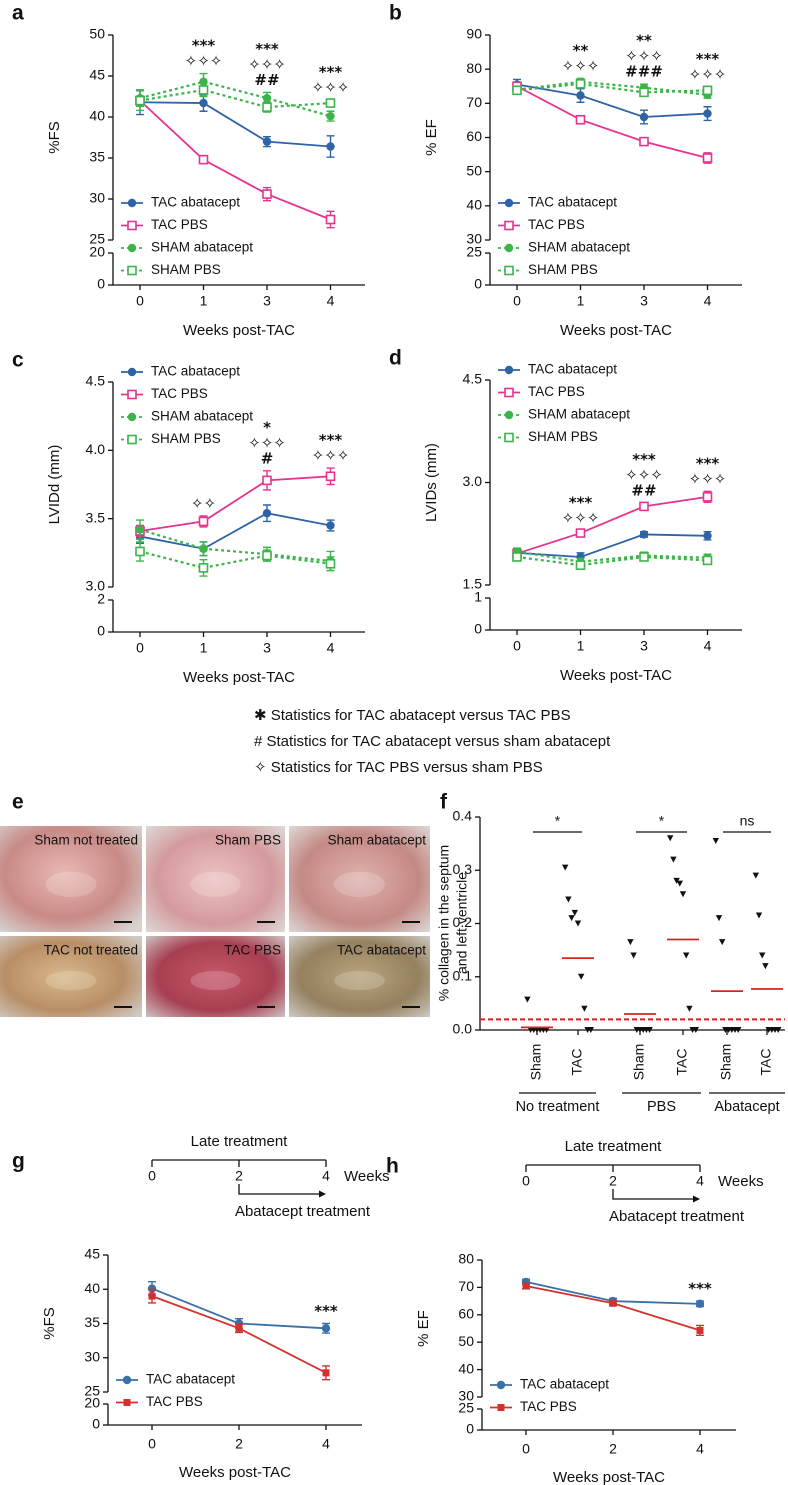 The width and height of the screenshot is (788, 1485). I want to click on x-tick-label: 3, so click(644, 646).